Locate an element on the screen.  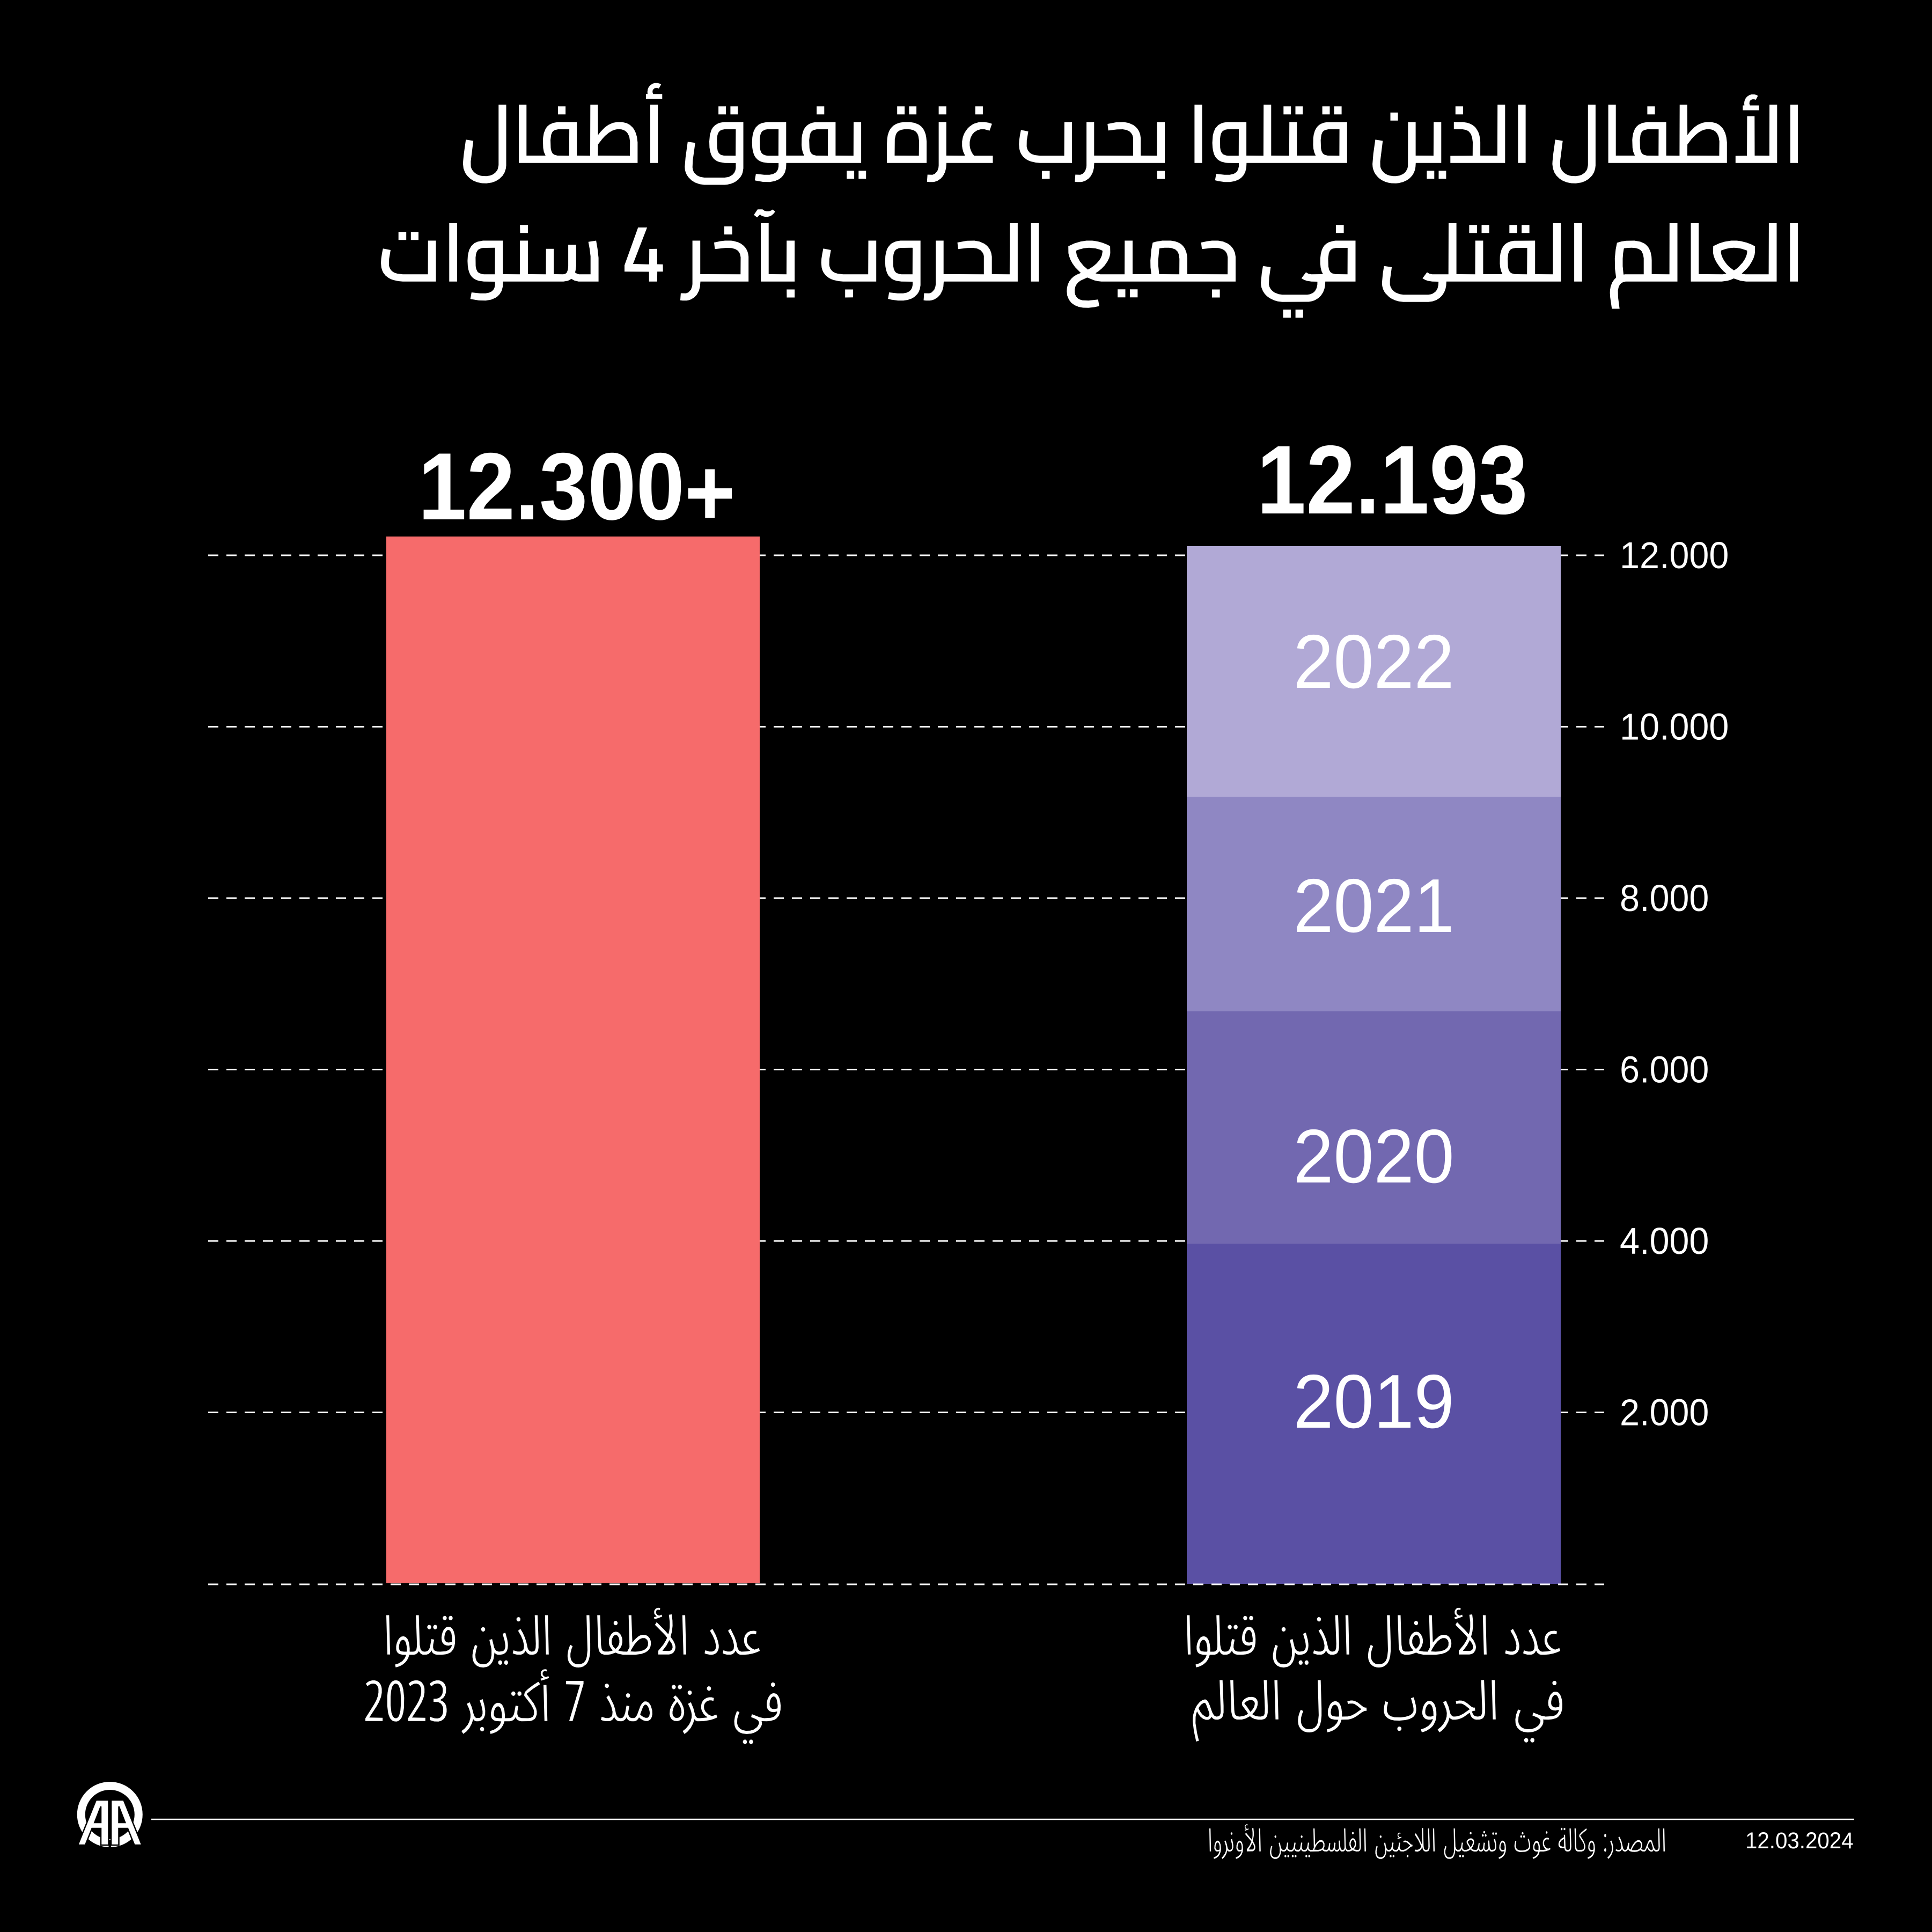
svg-text: 12.193 is located at coordinates (1392, 480).